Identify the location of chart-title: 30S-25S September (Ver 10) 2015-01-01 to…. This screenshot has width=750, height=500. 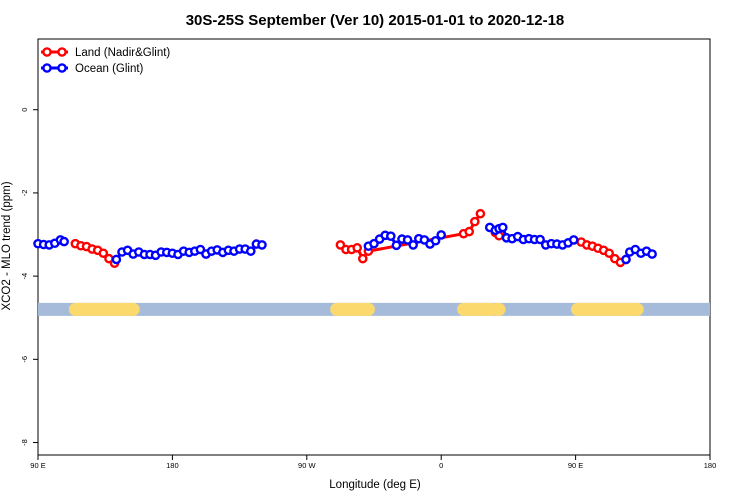
(375, 20).